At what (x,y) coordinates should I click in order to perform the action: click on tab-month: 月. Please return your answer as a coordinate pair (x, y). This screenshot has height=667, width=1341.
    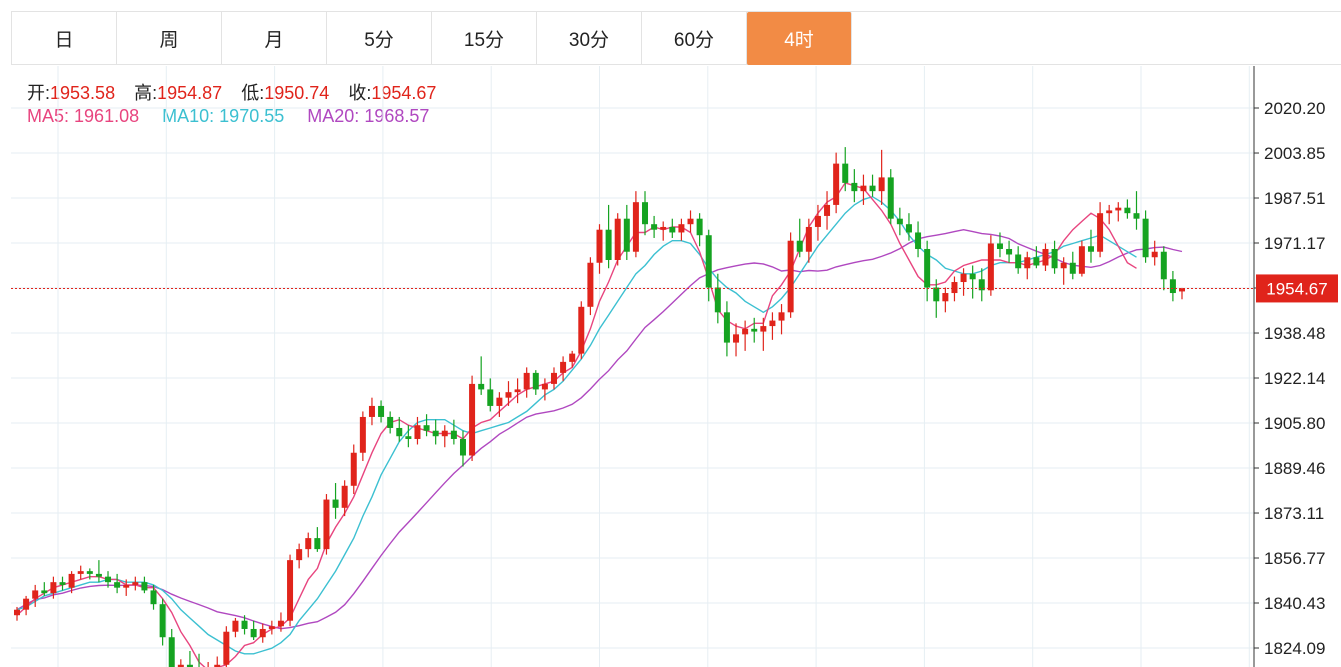
    Looking at the image, I should click on (274, 38).